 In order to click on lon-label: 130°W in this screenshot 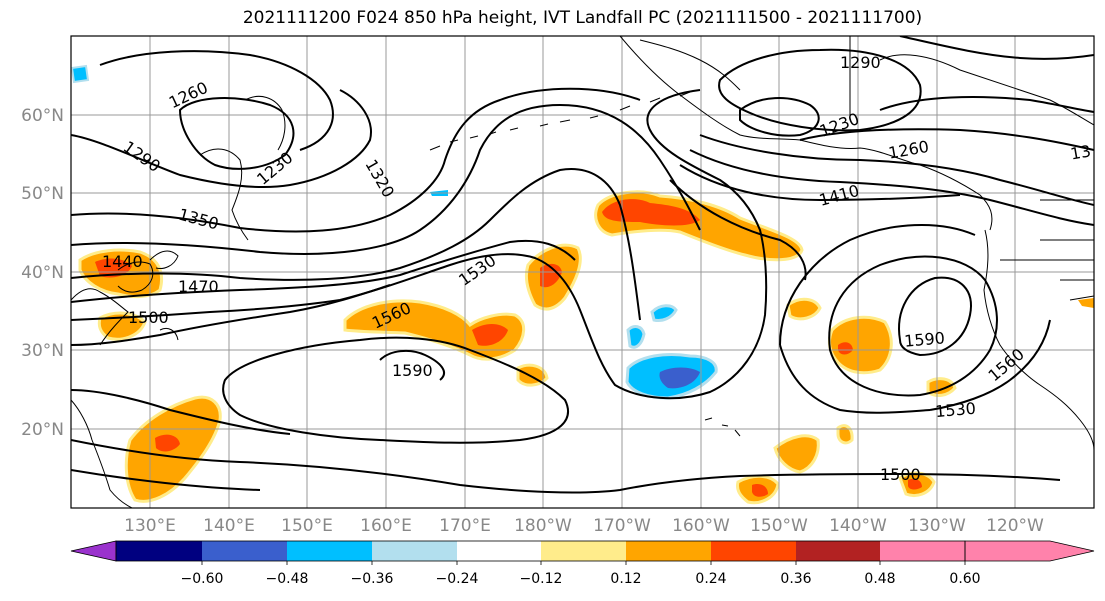, I will do `click(937, 526)`.